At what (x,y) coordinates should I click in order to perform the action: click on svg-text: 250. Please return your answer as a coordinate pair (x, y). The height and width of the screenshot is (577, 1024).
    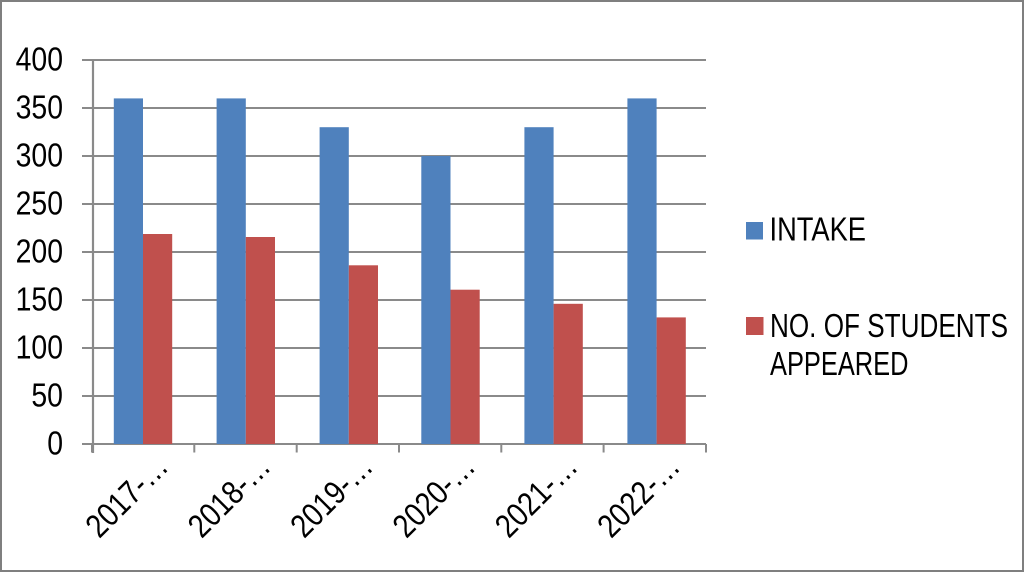
    Looking at the image, I should click on (39, 203).